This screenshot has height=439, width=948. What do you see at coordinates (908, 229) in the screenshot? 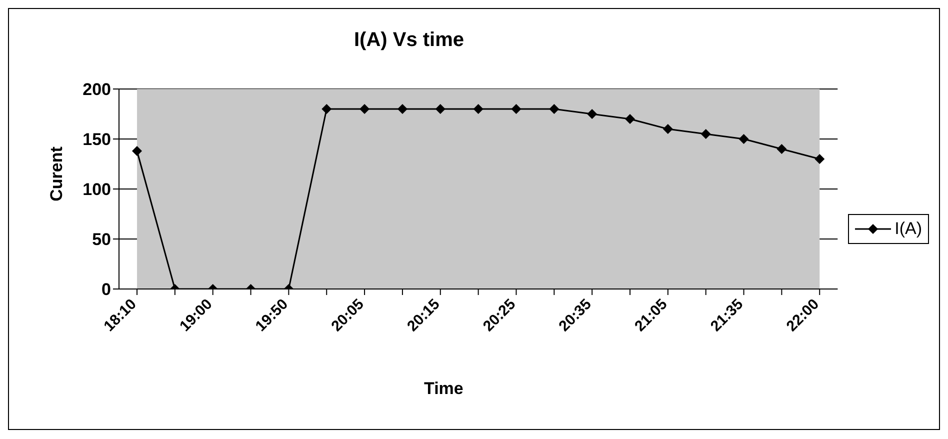
I see `legend-label: I(A)` at bounding box center [908, 229].